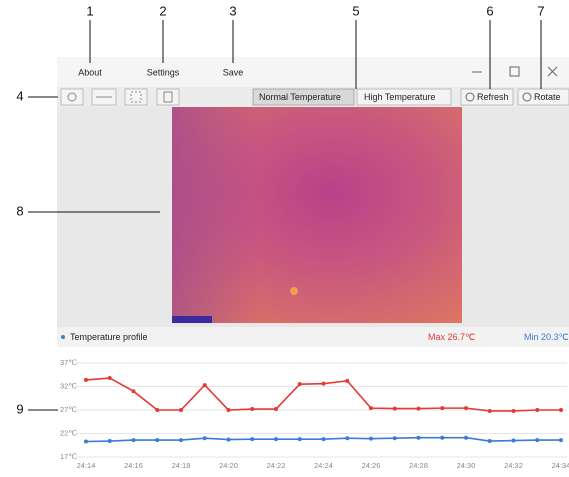 The image size is (569, 477). Describe the element at coordinates (540, 10) in the screenshot. I see `callout: 7` at that location.